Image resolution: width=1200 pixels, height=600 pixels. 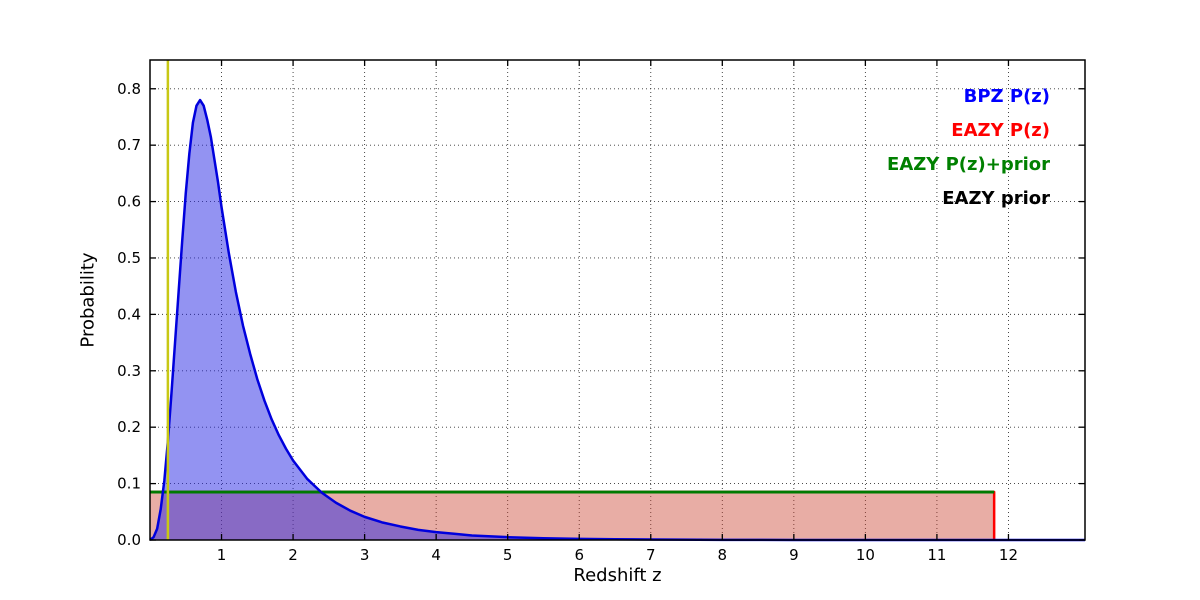 I want to click on x-tick-label: 12, so click(x=1008, y=555).